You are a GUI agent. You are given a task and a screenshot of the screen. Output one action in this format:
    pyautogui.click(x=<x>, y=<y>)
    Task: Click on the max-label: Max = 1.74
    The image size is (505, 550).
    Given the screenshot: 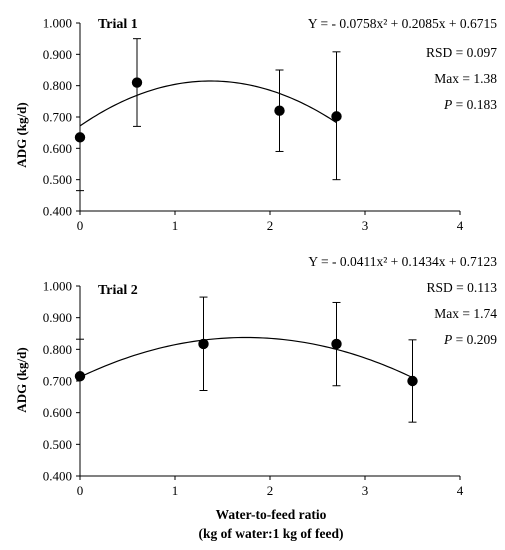 What is the action you would take?
    pyautogui.click(x=465, y=313)
    